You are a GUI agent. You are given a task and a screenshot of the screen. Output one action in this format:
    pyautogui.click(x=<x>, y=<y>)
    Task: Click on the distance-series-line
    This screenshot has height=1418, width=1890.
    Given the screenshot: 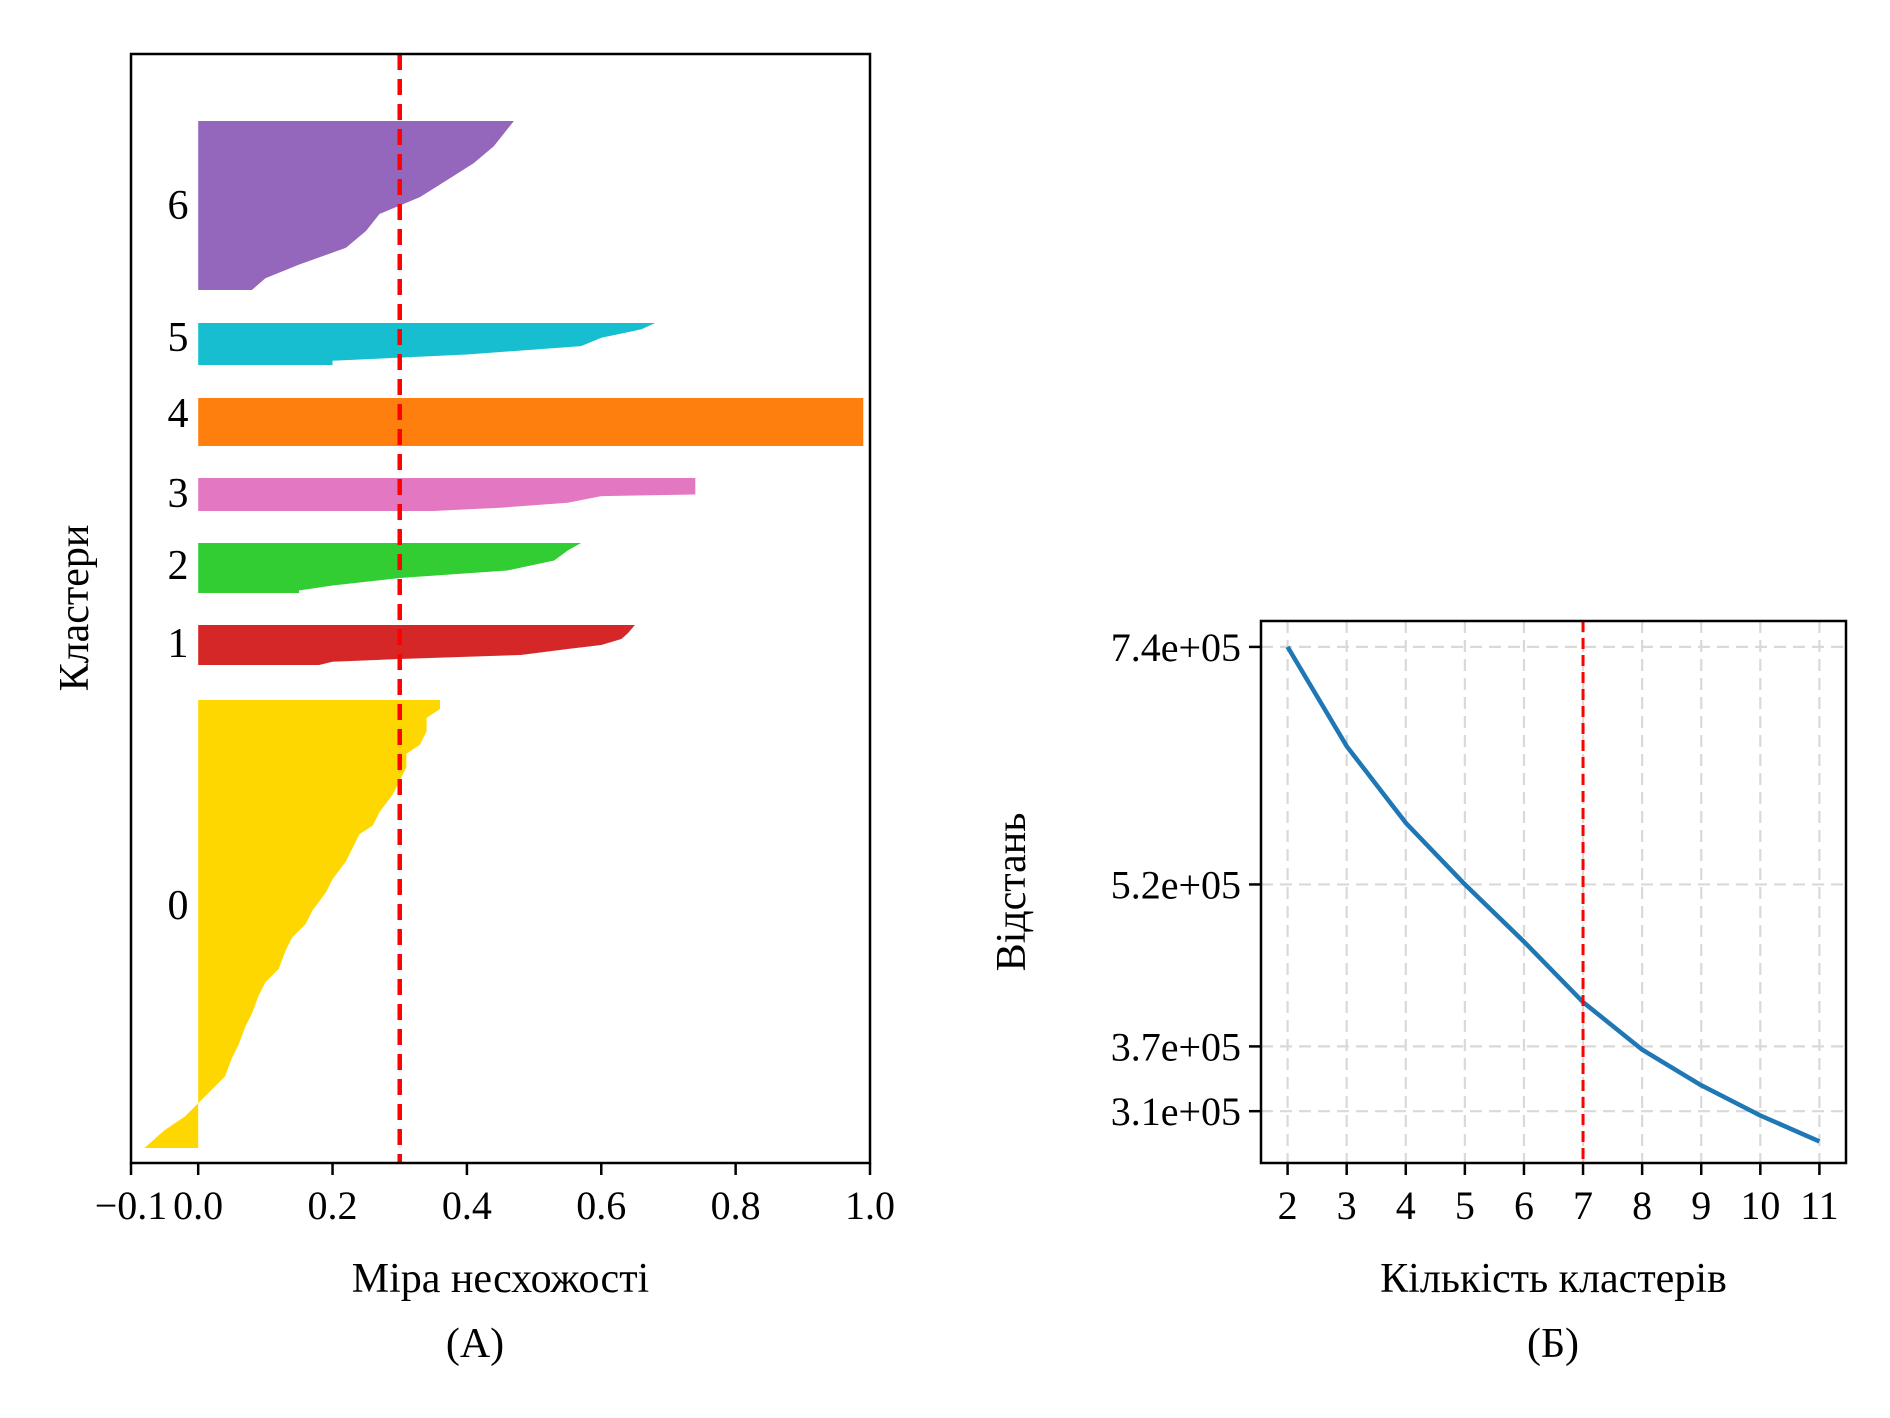 What is the action you would take?
    pyautogui.click(x=1553, y=894)
    